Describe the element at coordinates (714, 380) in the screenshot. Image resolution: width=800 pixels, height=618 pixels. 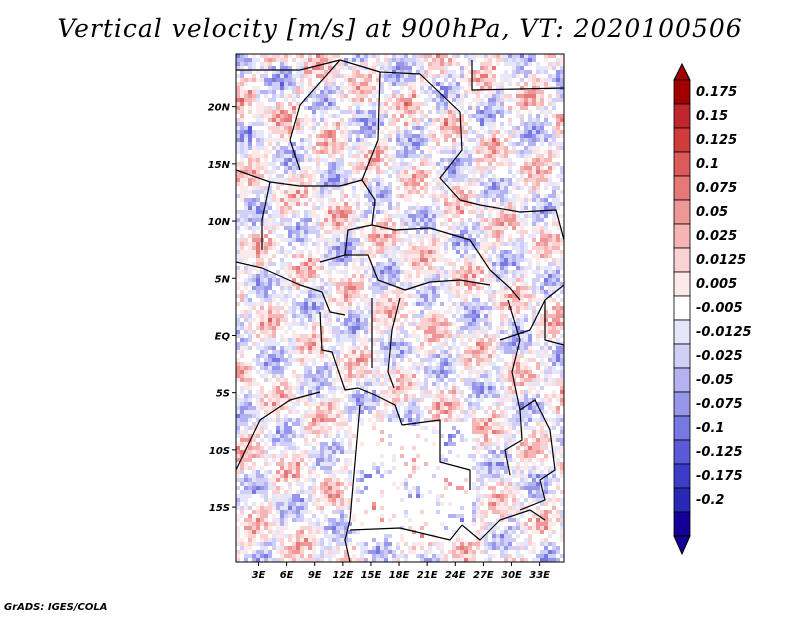
I see `colorbar-label: -0.05` at that location.